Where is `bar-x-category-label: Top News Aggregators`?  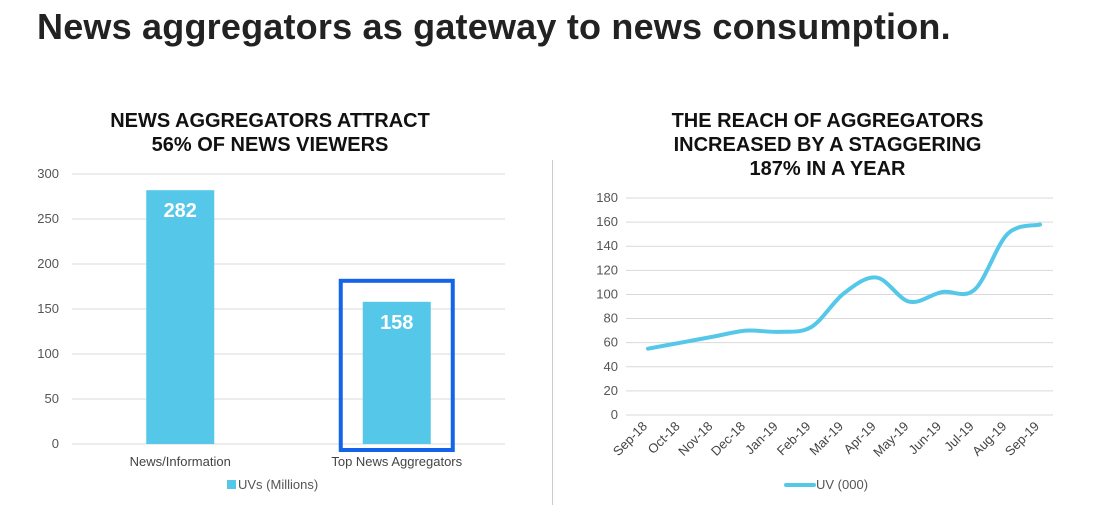
bar-x-category-label: Top News Aggregators is located at coordinates (396, 461).